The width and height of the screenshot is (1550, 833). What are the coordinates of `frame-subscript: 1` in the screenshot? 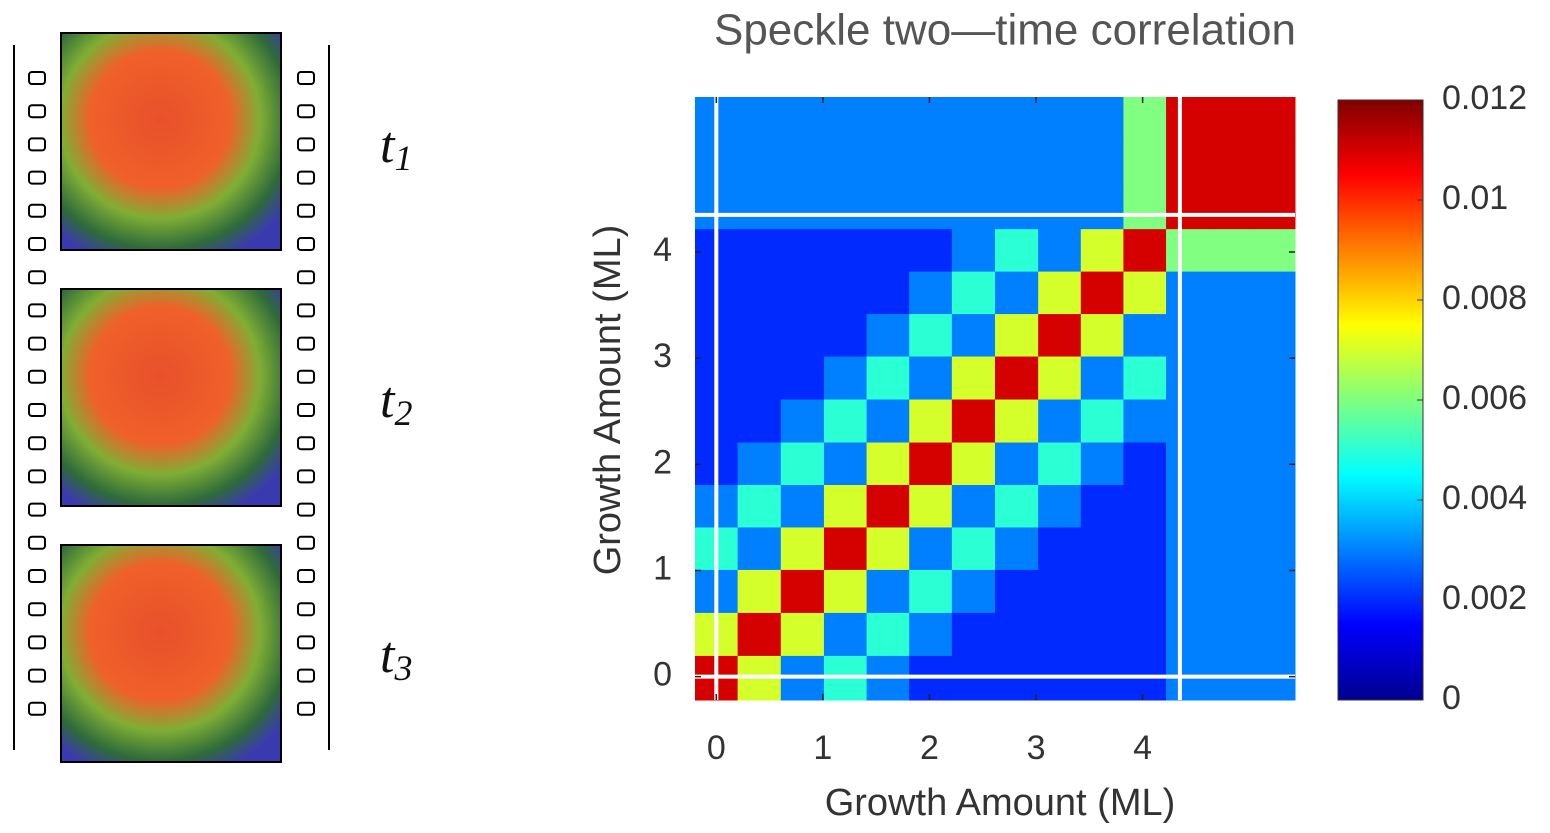 It's located at (403, 158).